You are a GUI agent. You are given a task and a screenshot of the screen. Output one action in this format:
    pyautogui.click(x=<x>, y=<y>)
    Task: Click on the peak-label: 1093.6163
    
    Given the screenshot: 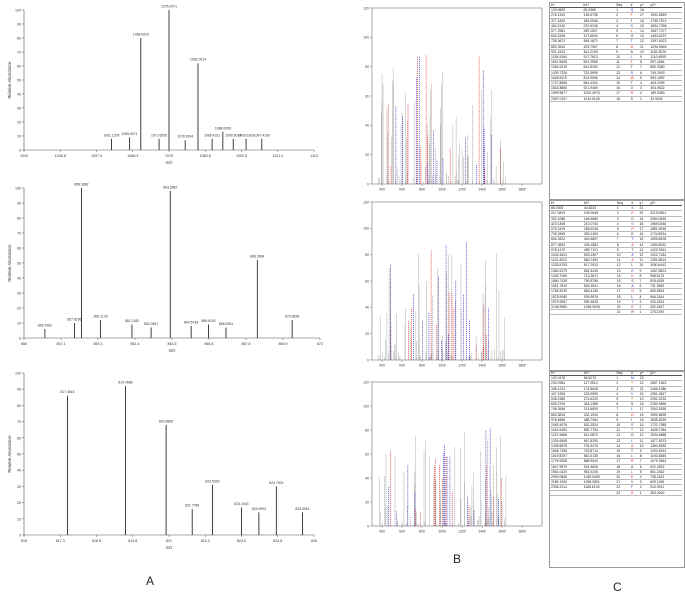 What is the action you would take?
    pyautogui.click(x=246, y=135)
    